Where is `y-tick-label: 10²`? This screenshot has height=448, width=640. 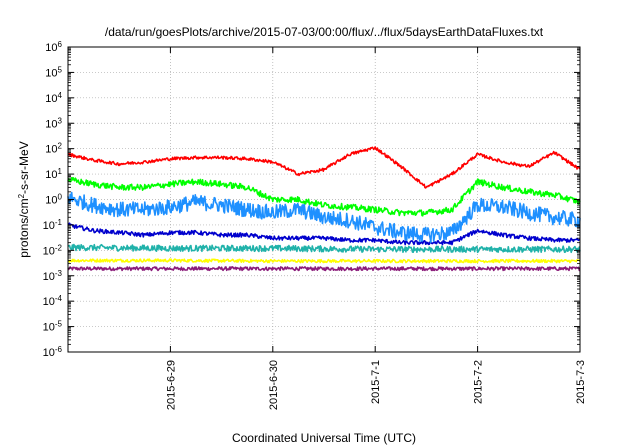 y-tick-label: 10² is located at coordinates (53, 148).